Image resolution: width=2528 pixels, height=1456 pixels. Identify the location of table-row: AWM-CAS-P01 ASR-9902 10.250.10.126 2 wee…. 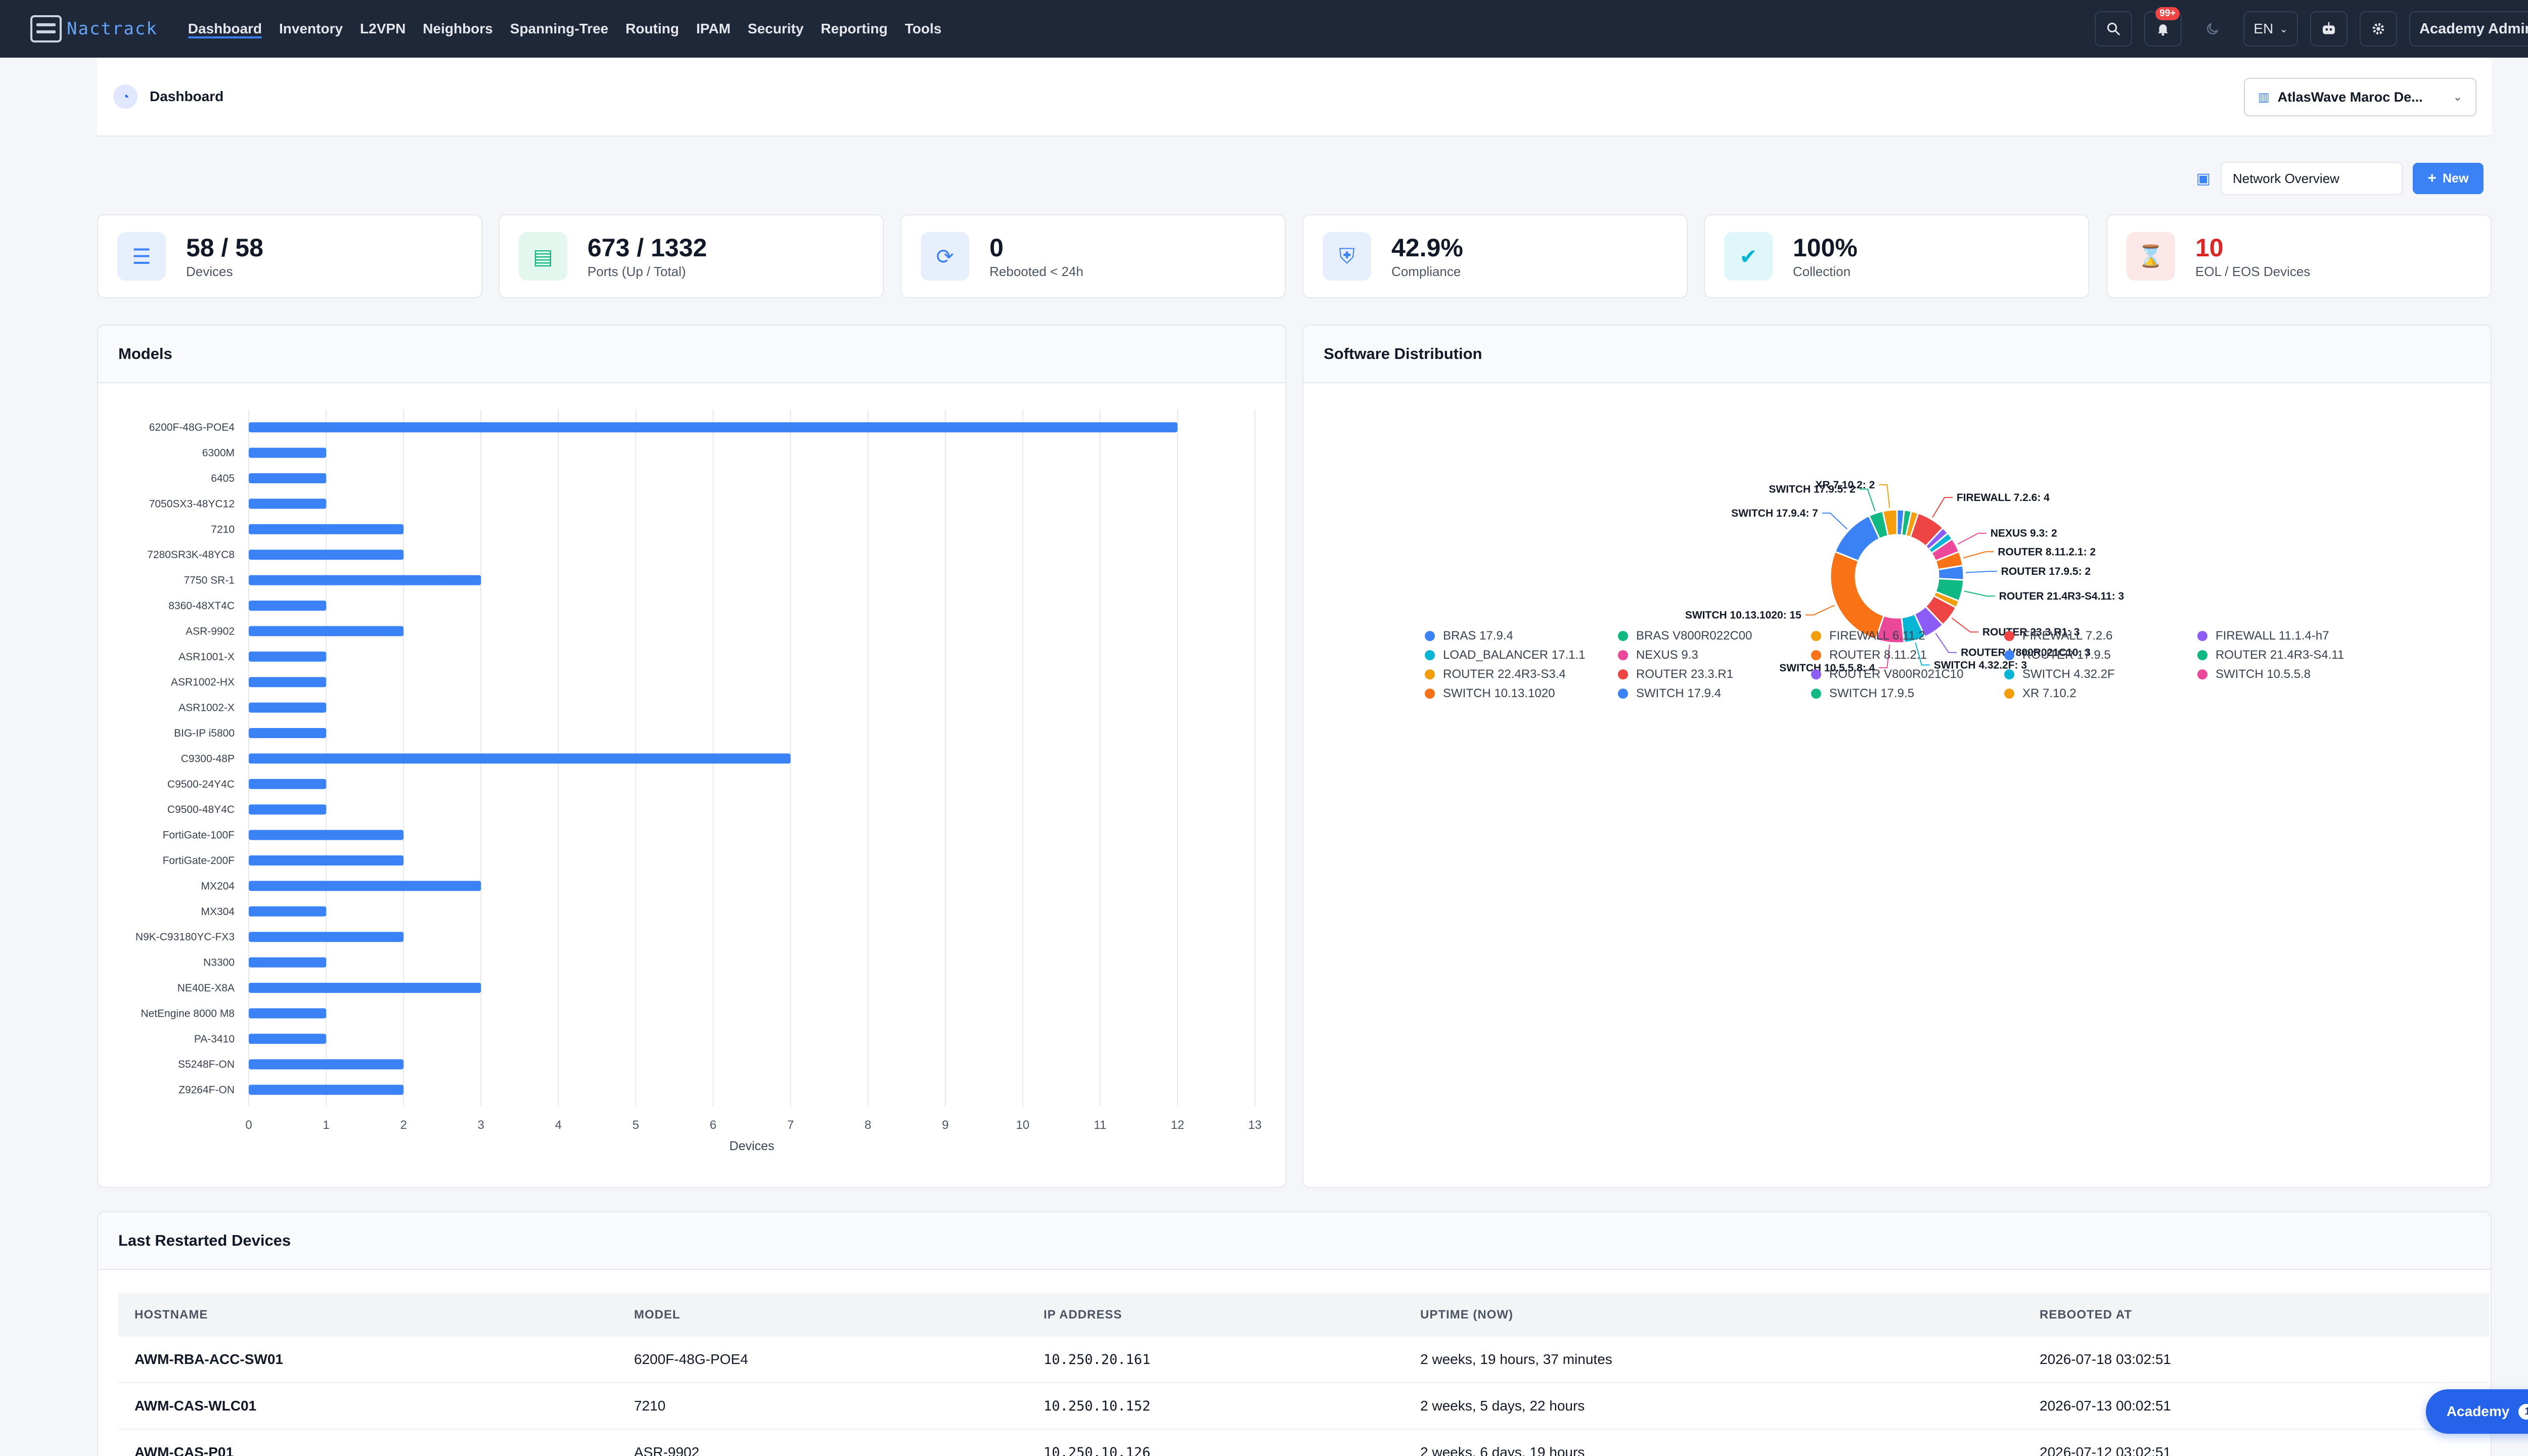
(1304, 1443).